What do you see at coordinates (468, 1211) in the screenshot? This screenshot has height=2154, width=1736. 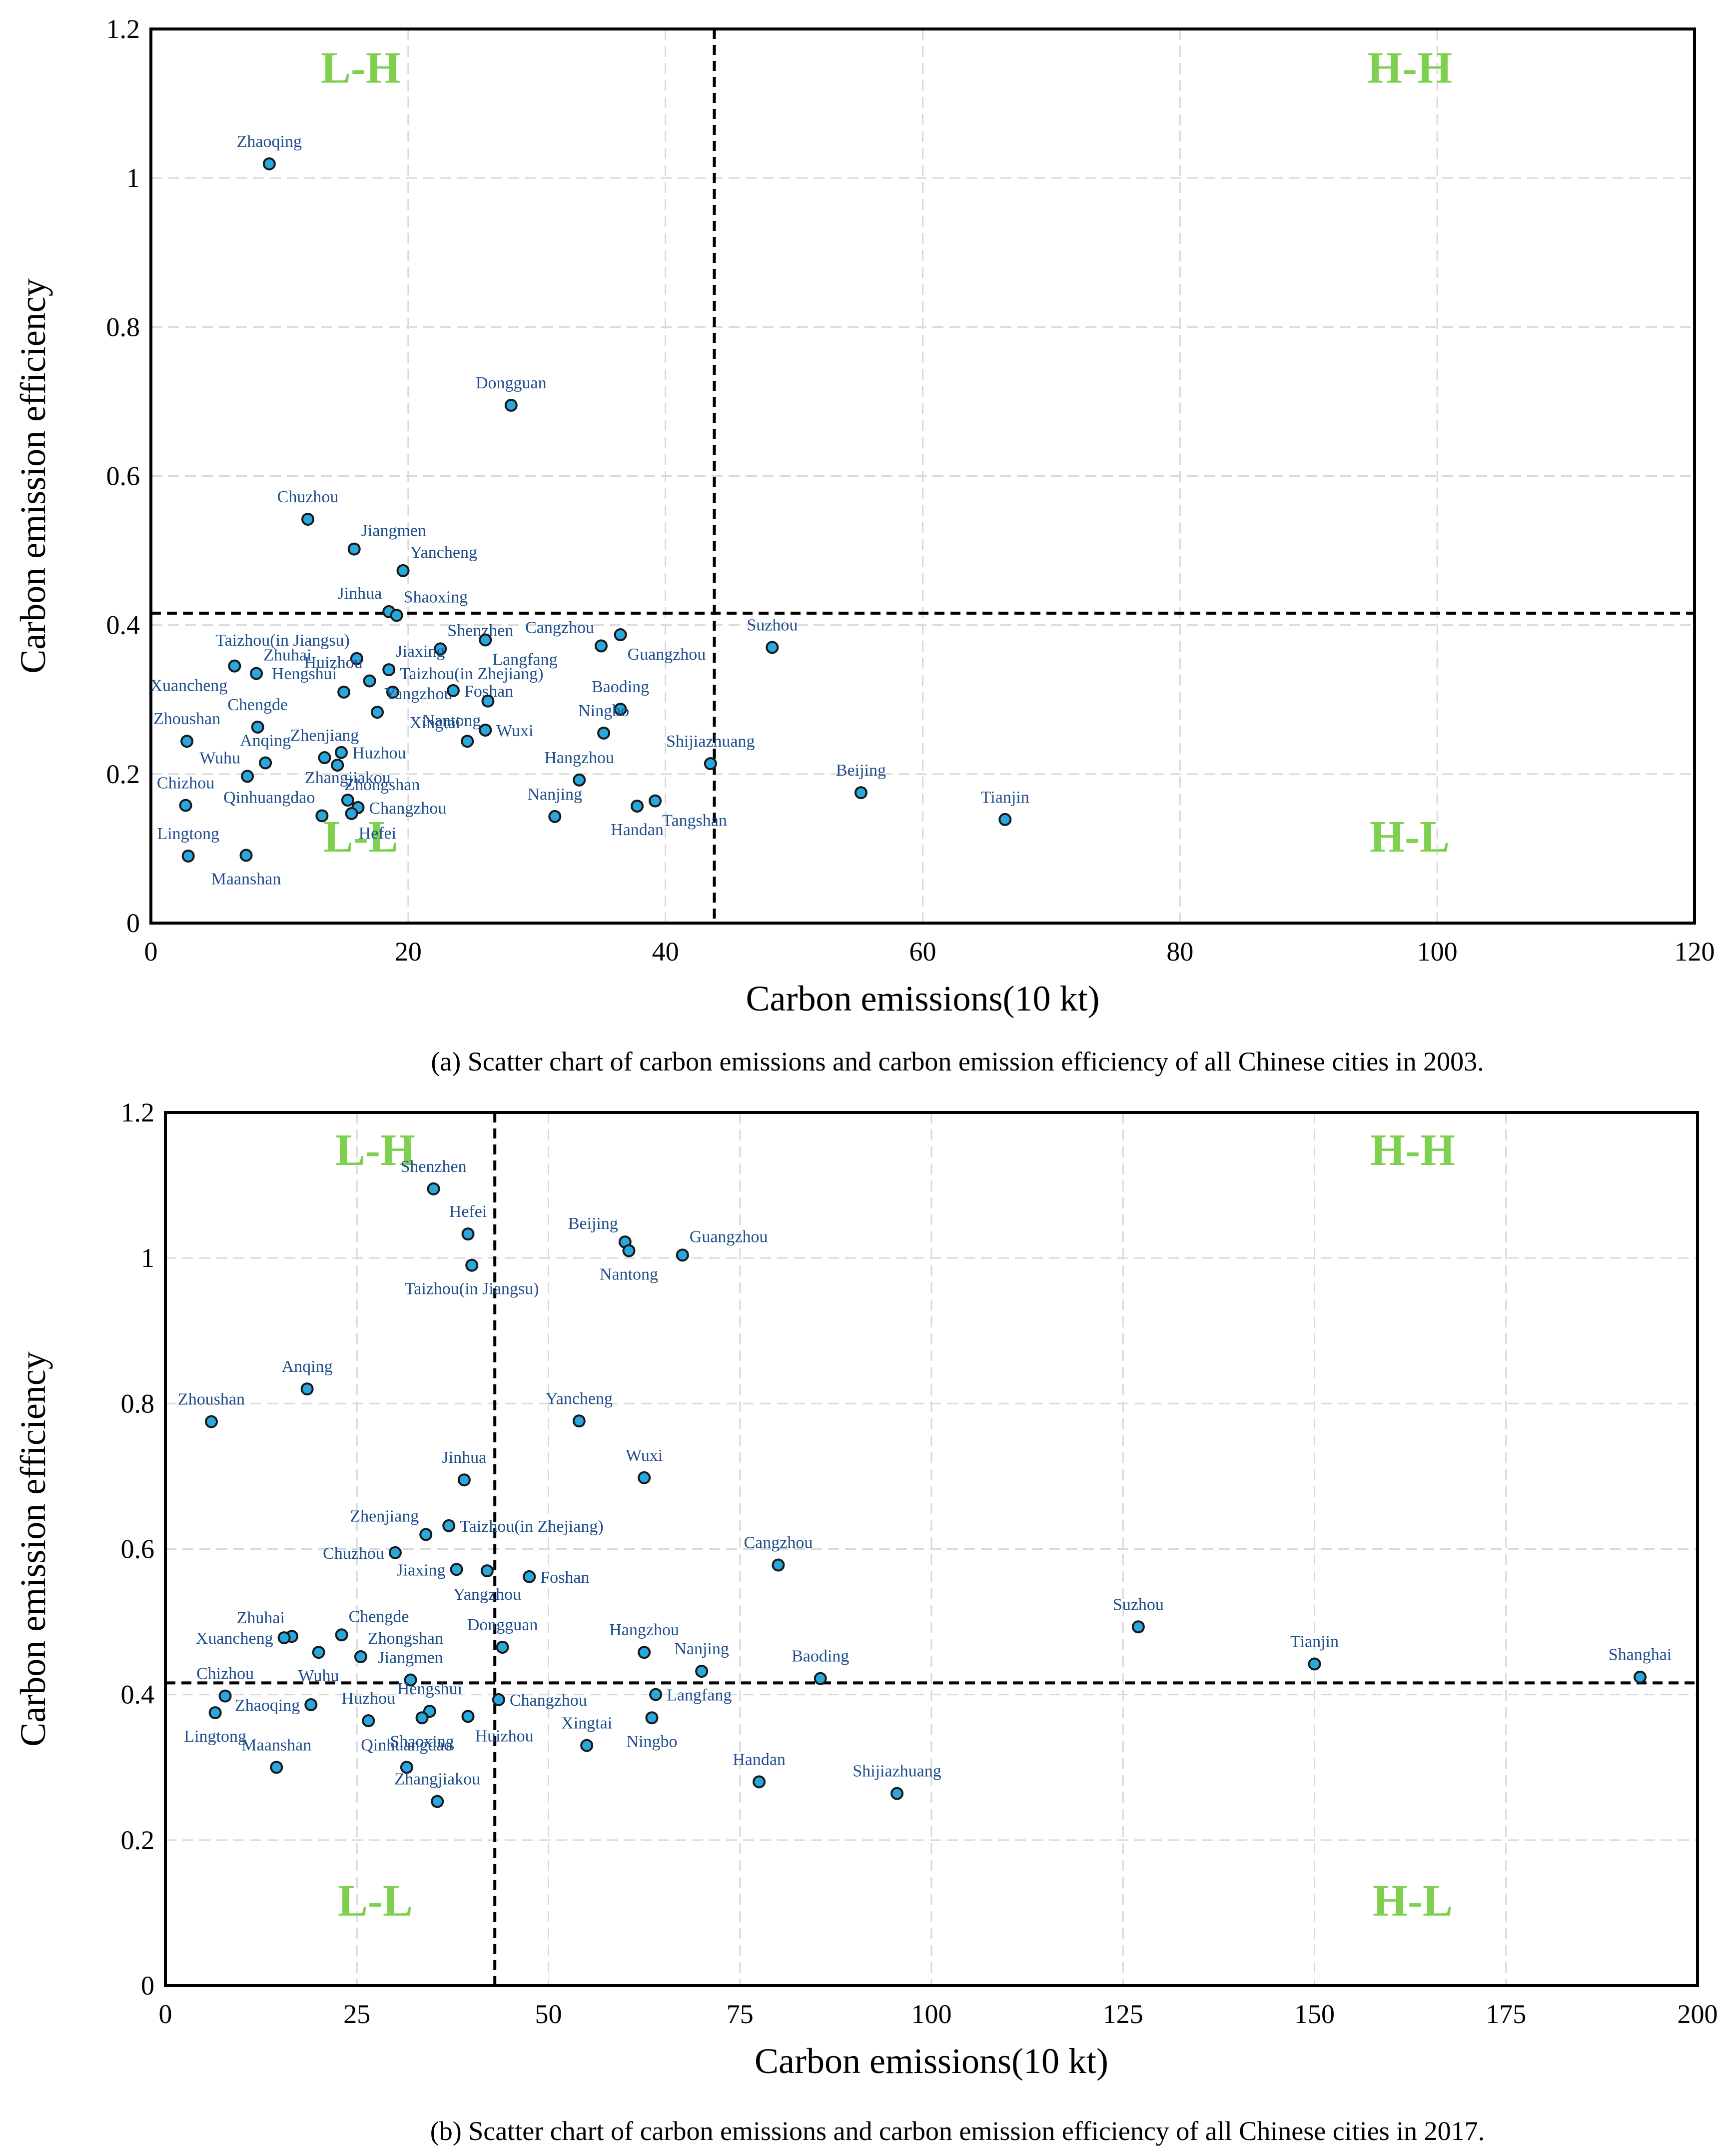 I see `b-point-label: Hefei` at bounding box center [468, 1211].